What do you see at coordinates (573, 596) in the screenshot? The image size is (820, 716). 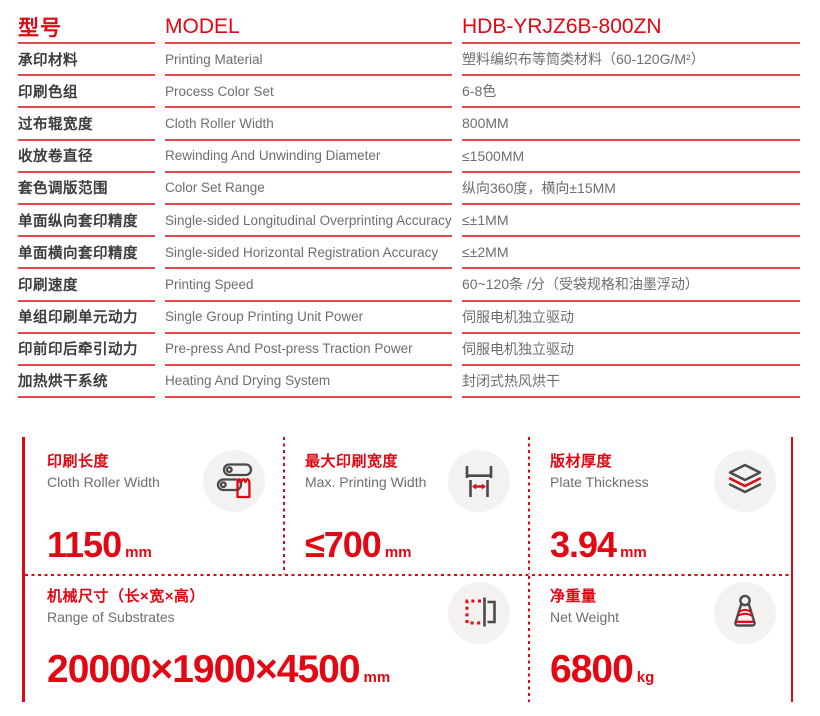 I see `card-title-cn: 净重量` at bounding box center [573, 596].